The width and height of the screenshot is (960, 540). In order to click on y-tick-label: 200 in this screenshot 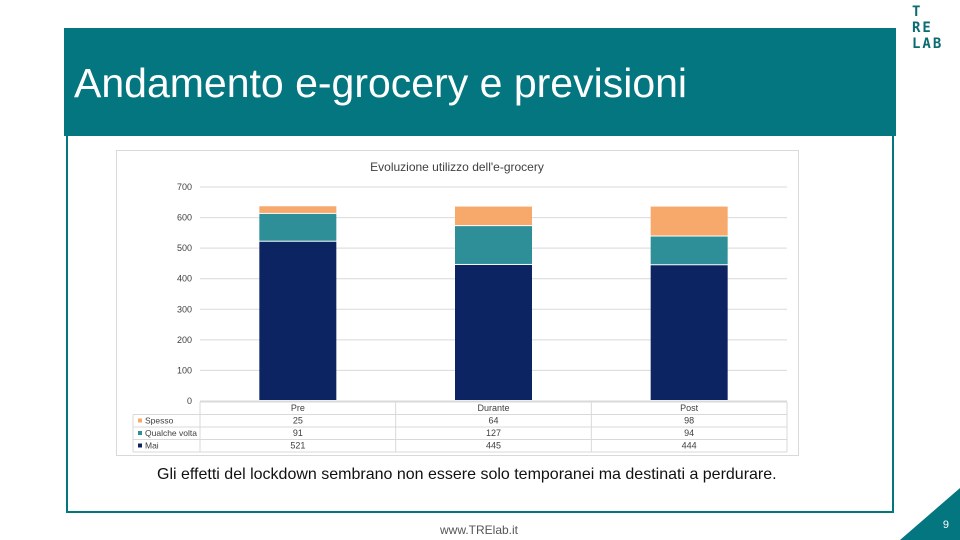, I will do `click(184, 340)`.